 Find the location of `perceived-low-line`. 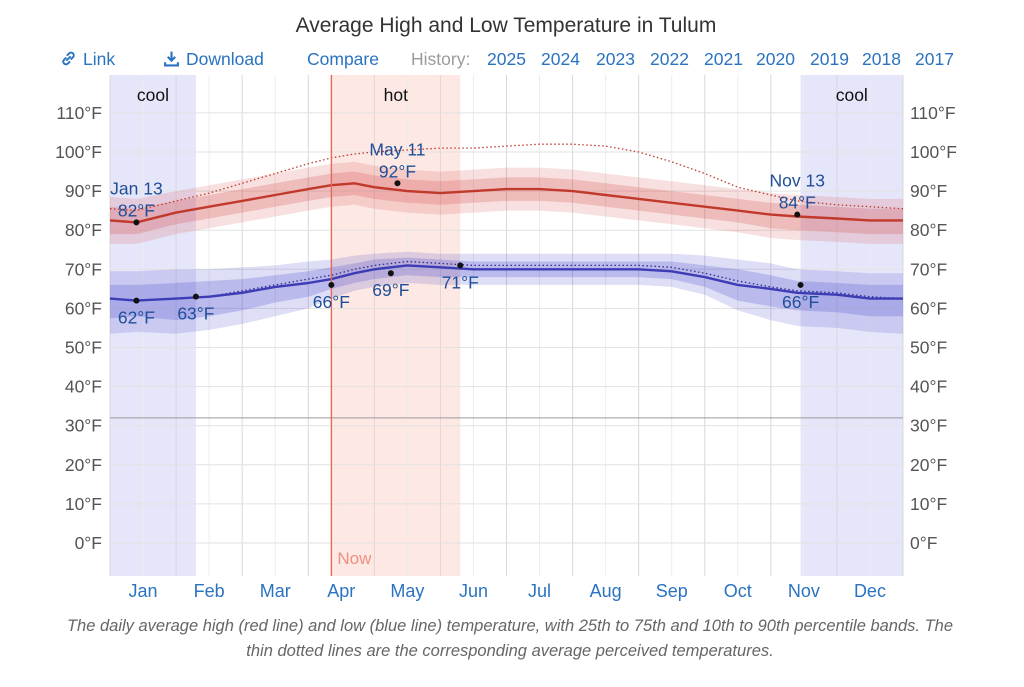

perceived-low-line is located at coordinates (506, 281).